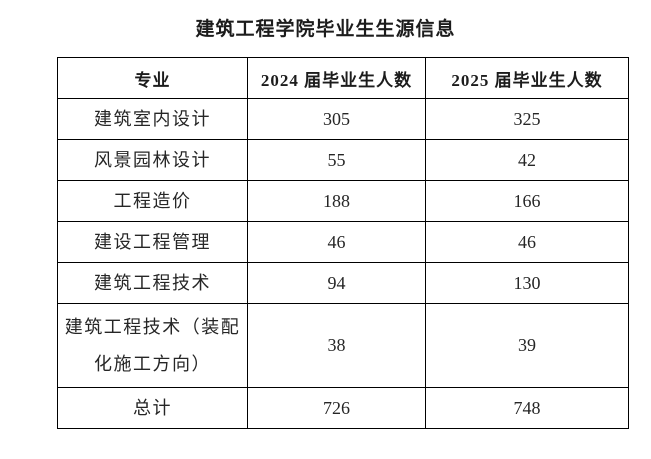 The width and height of the screenshot is (651, 459). Describe the element at coordinates (336, 408) in the screenshot. I see `count-2024-cell: 726` at that location.